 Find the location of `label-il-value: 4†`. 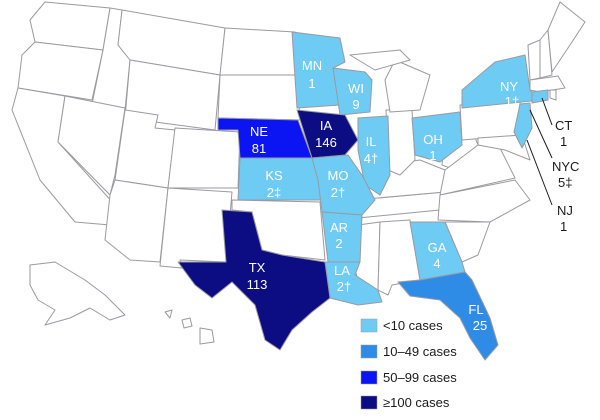

label-il-value: 4† is located at coordinates (371, 158).